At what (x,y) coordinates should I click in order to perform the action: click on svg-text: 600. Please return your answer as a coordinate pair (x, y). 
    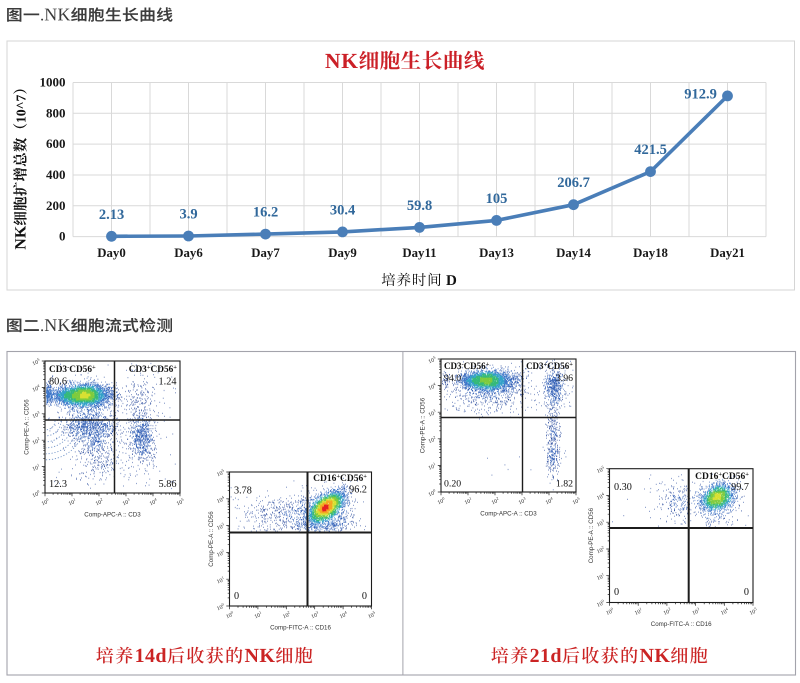
    Looking at the image, I should click on (56, 143).